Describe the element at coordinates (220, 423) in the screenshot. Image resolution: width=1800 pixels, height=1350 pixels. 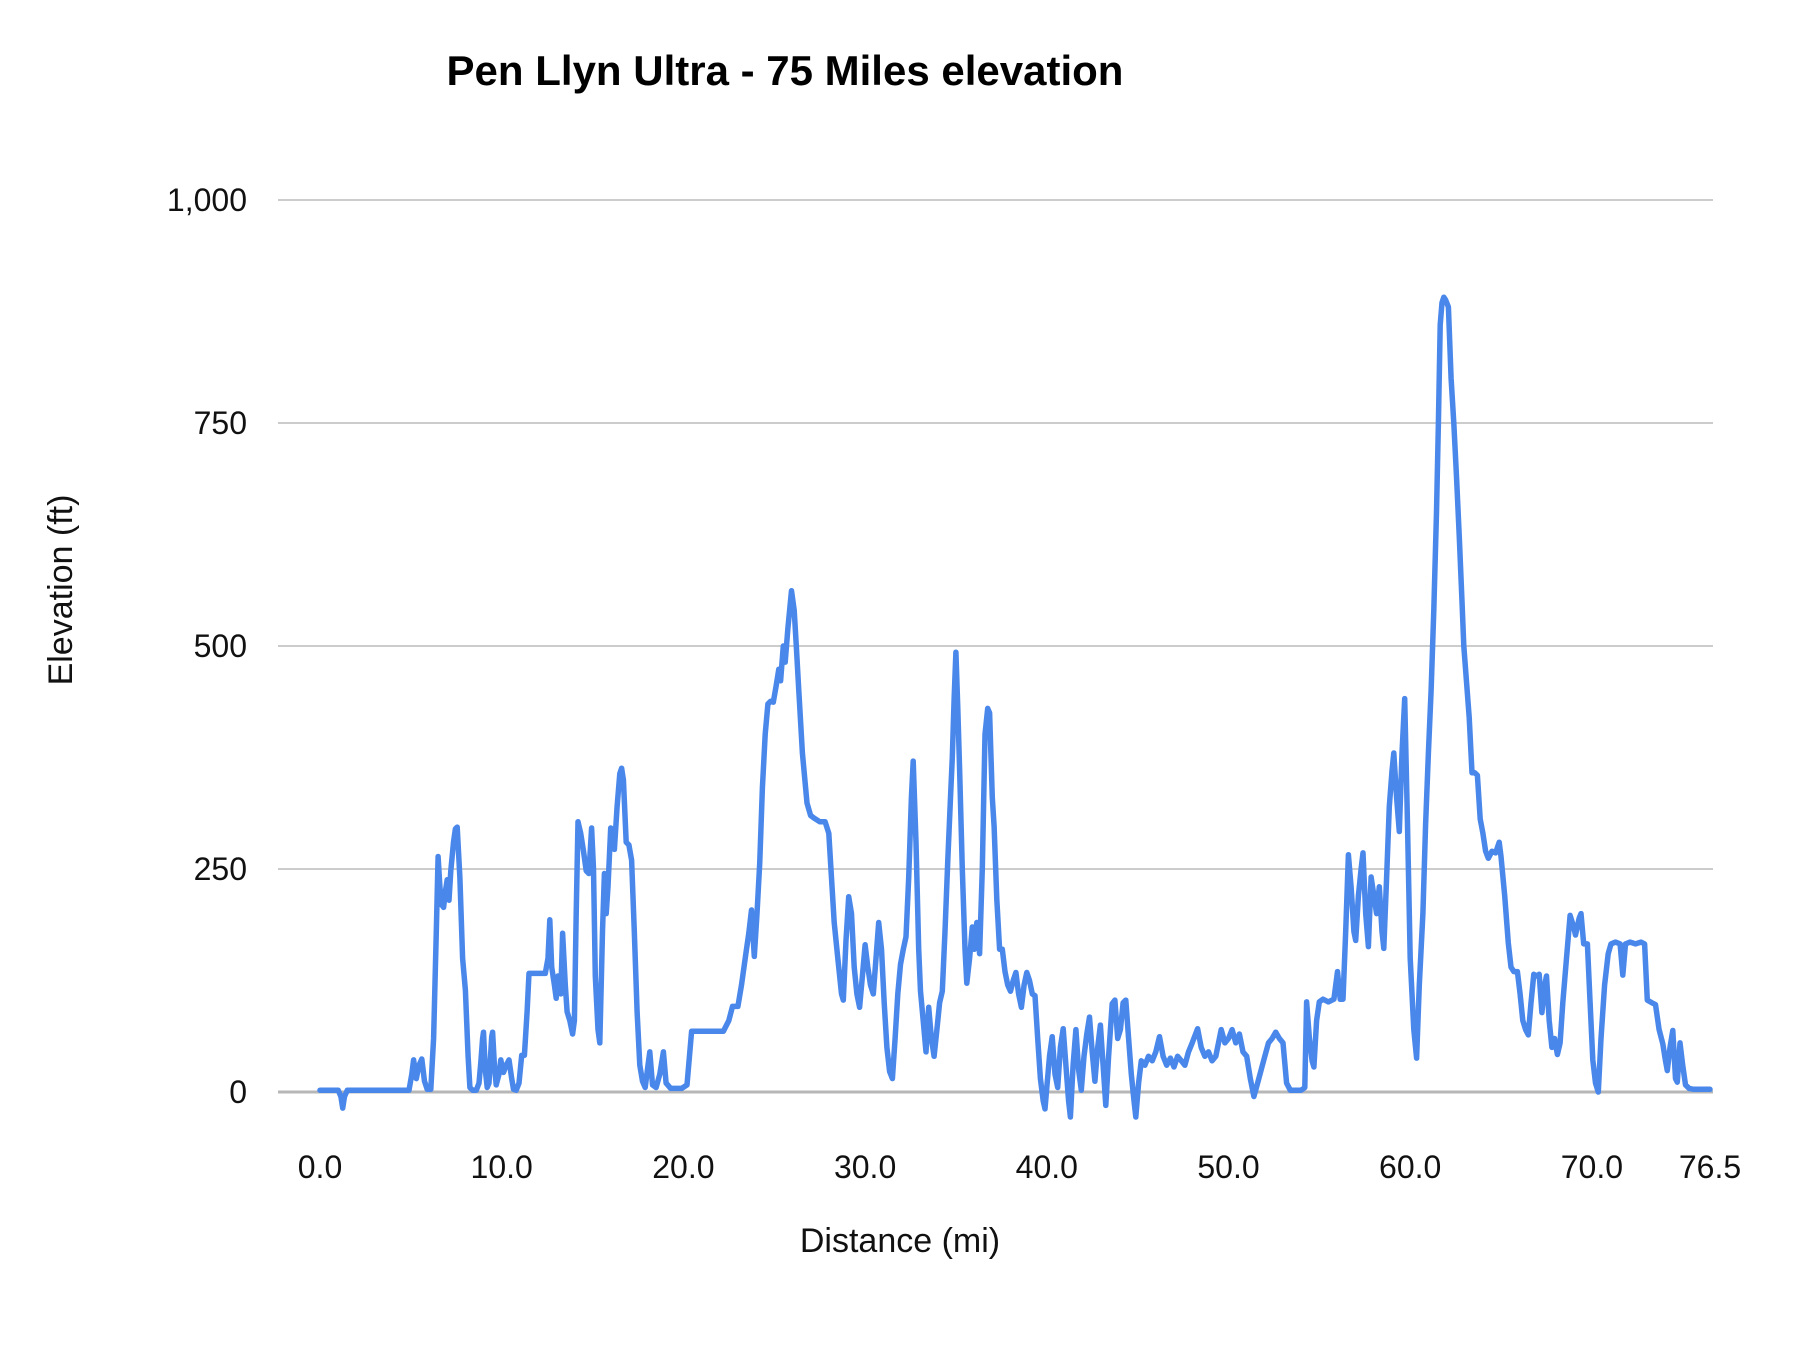
I see `y-tick-label: 750` at that location.